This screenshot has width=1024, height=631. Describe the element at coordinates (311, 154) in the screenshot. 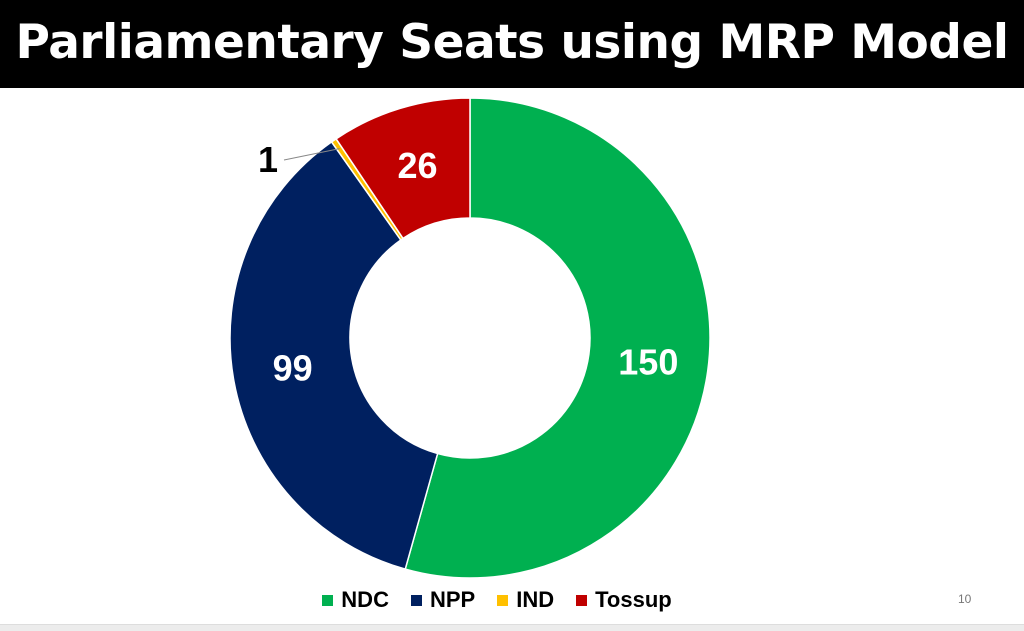

I see `leader-line` at that location.